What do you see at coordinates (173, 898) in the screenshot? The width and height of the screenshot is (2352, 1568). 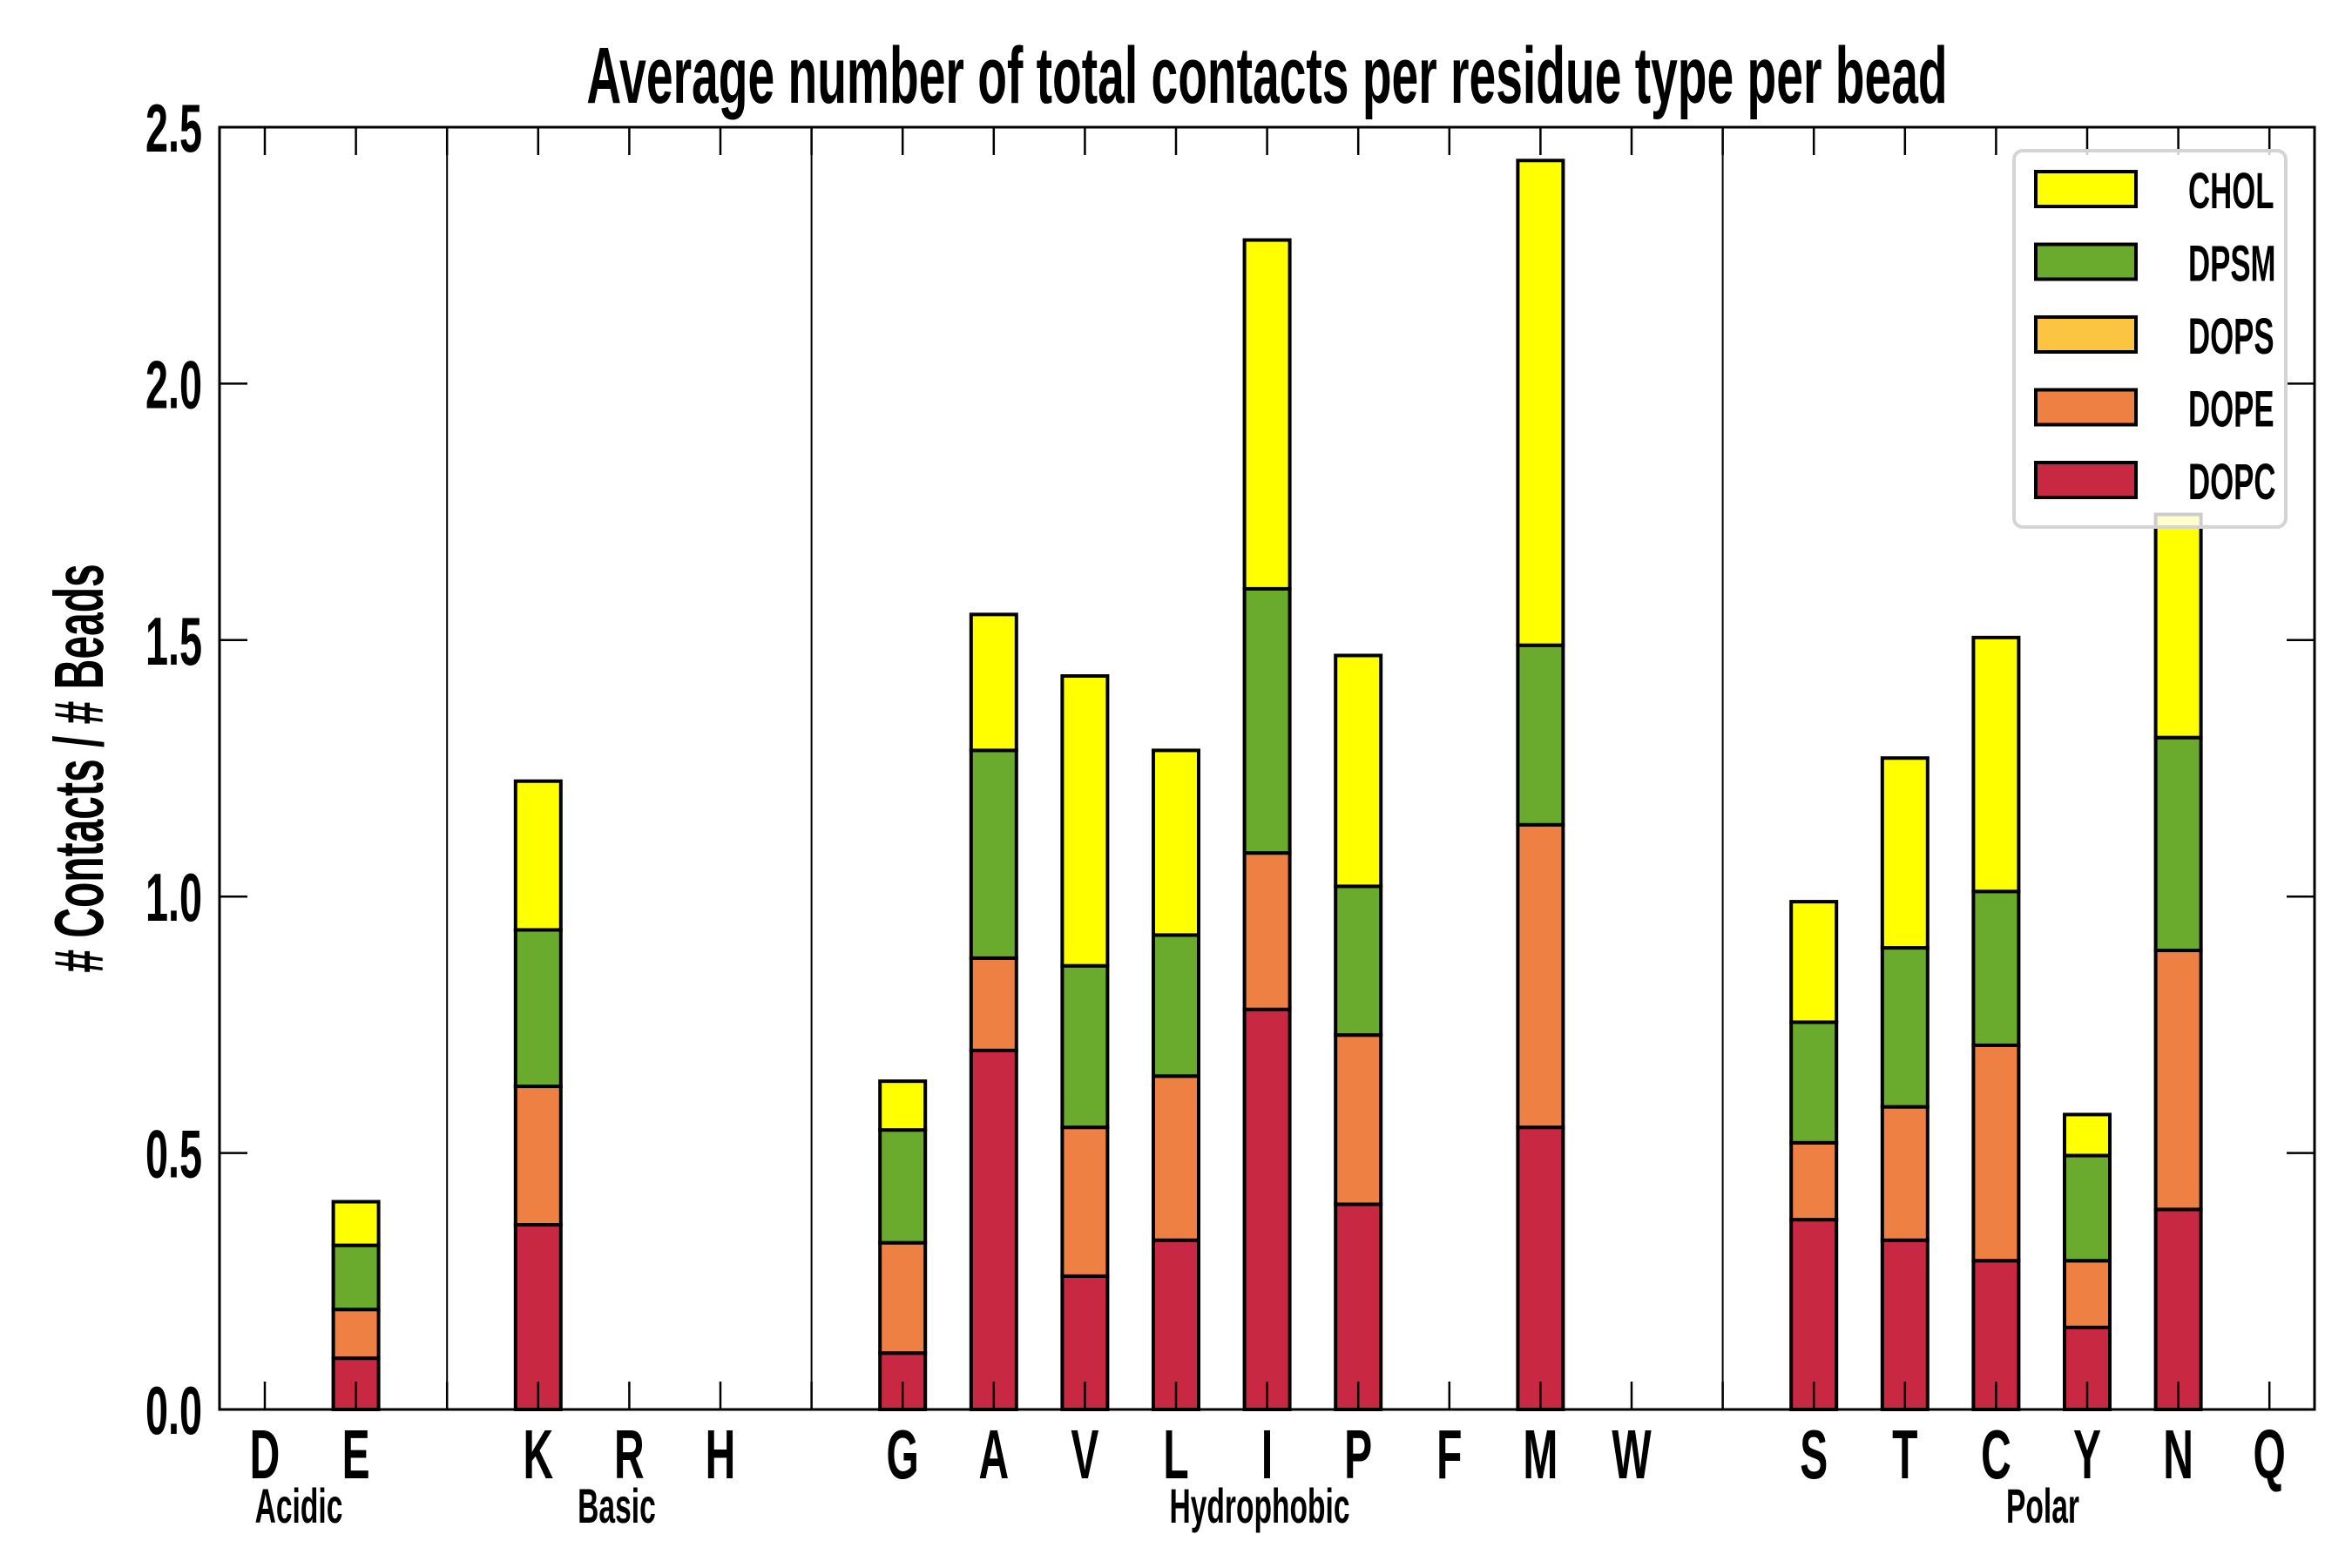 I see `y-tick-label: 1.0` at bounding box center [173, 898].